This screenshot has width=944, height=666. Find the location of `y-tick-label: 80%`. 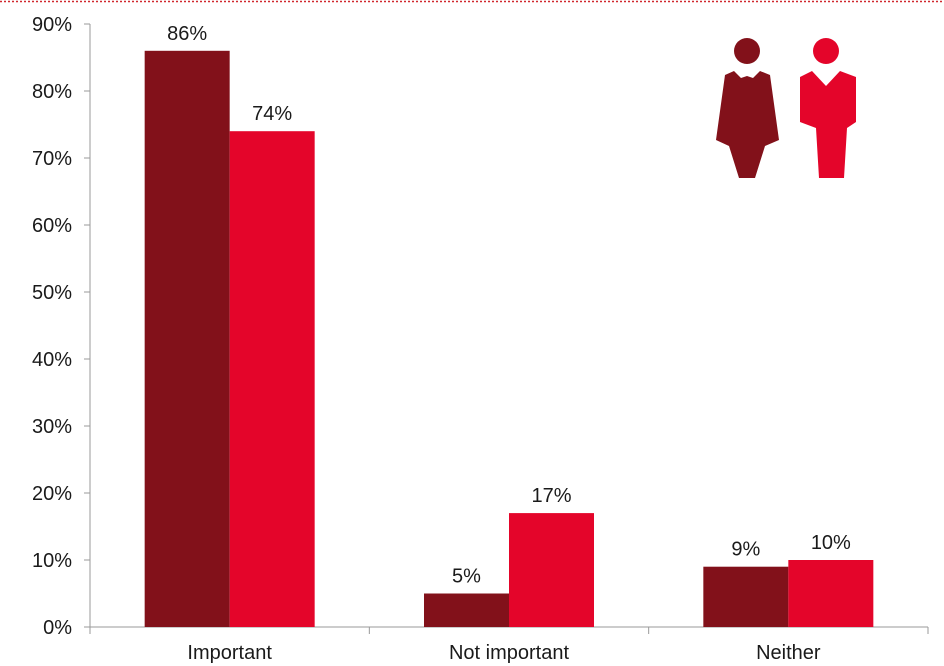

y-tick-label: 80% is located at coordinates (52, 92).